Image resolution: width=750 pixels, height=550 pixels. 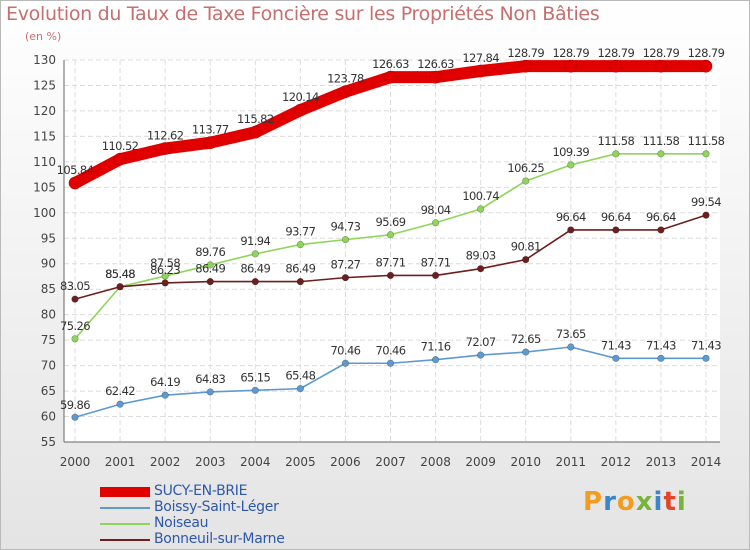 I want to click on data-label: 87.58, so click(x=165, y=263).